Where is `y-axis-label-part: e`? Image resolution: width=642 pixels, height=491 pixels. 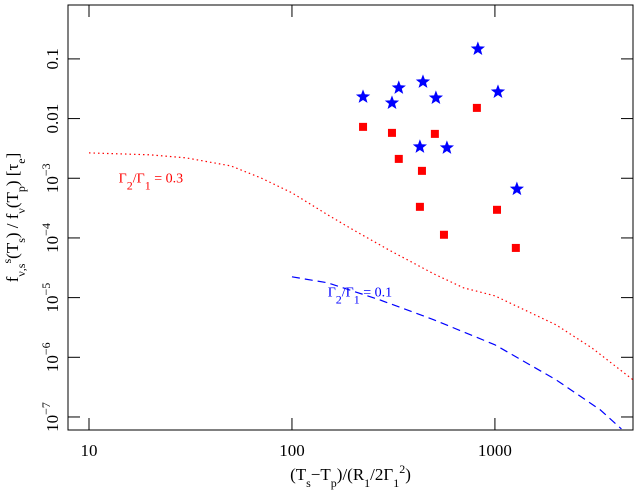 y-axis-label-part: e is located at coordinates (21, 160).